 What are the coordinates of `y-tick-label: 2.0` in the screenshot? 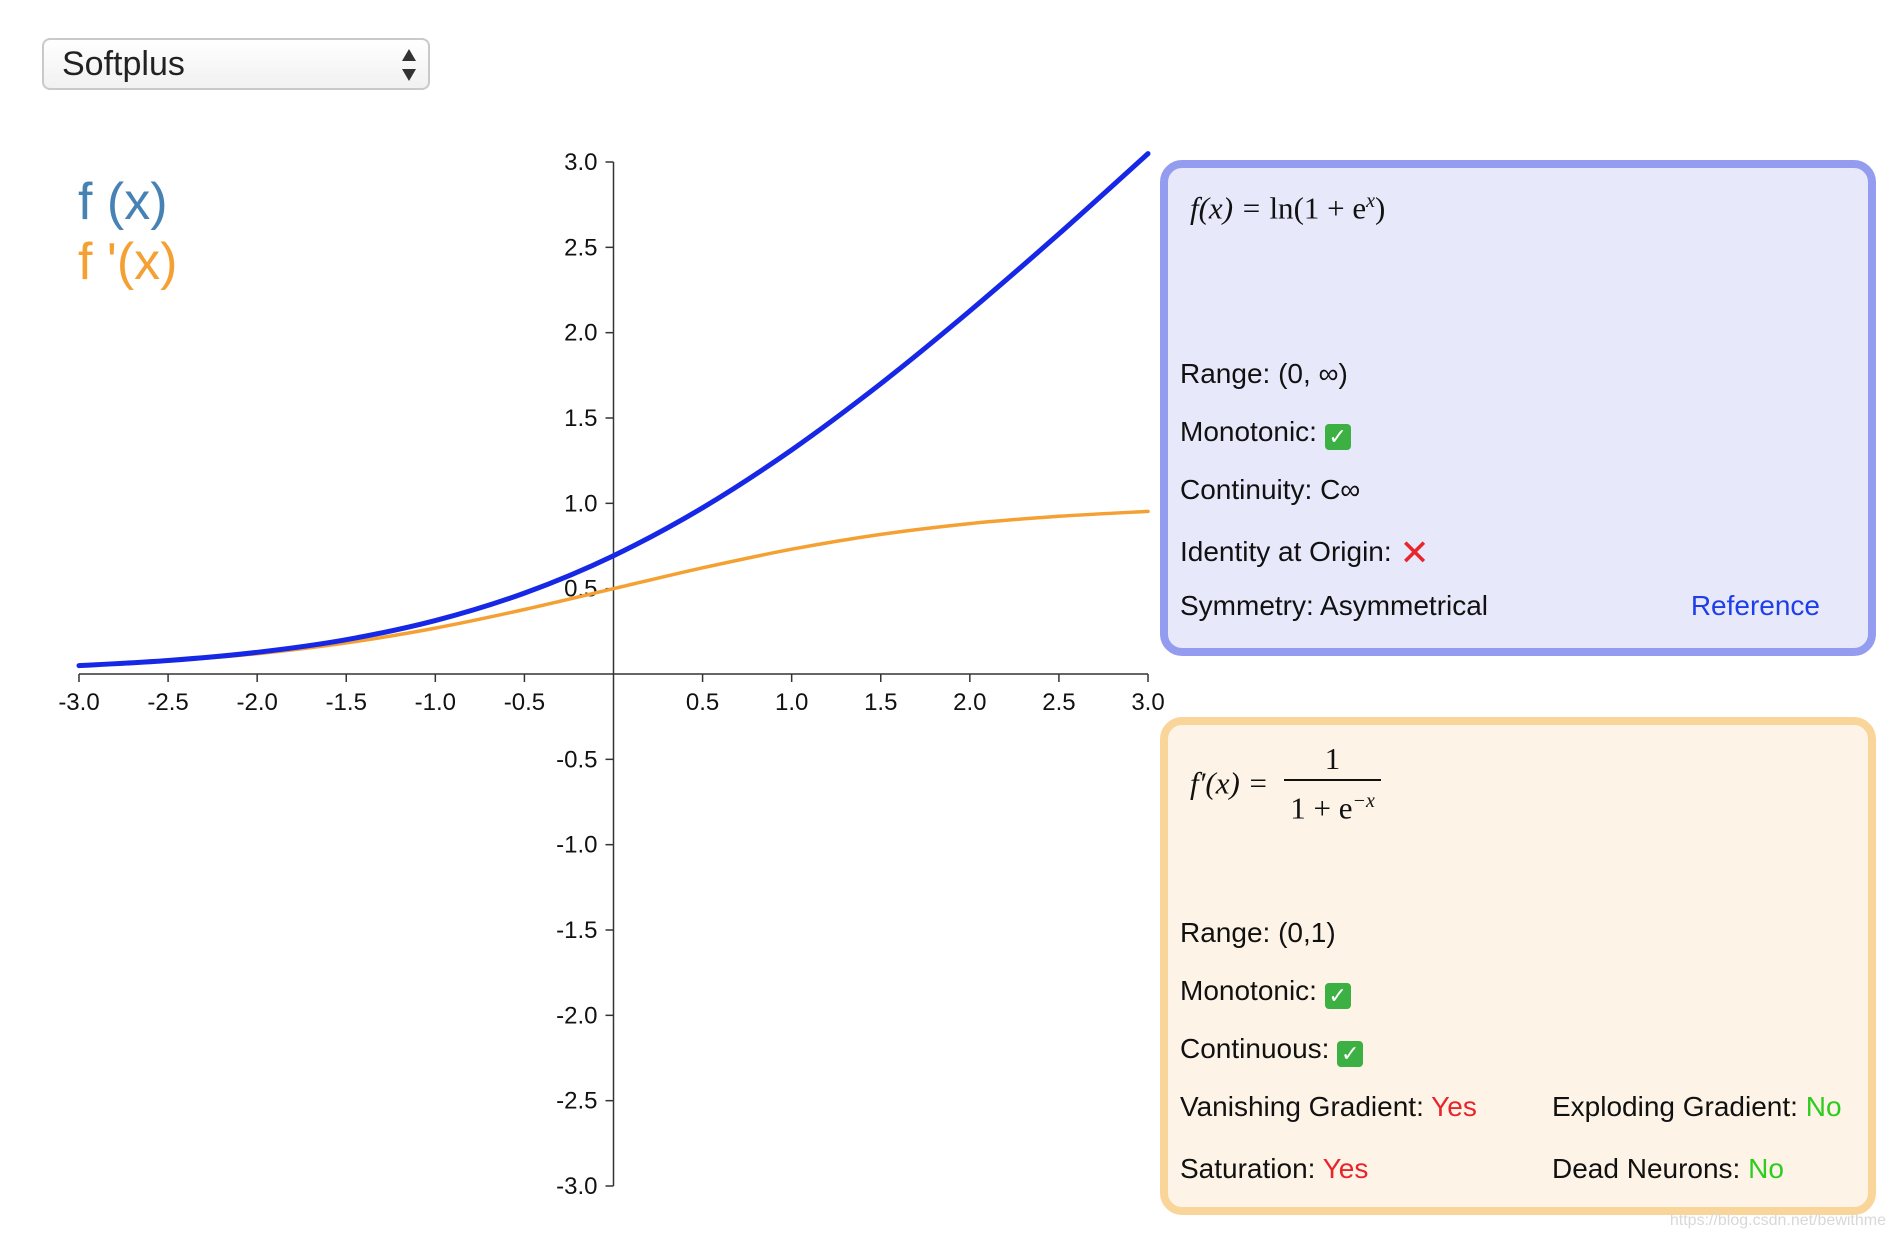 It's located at (580, 333).